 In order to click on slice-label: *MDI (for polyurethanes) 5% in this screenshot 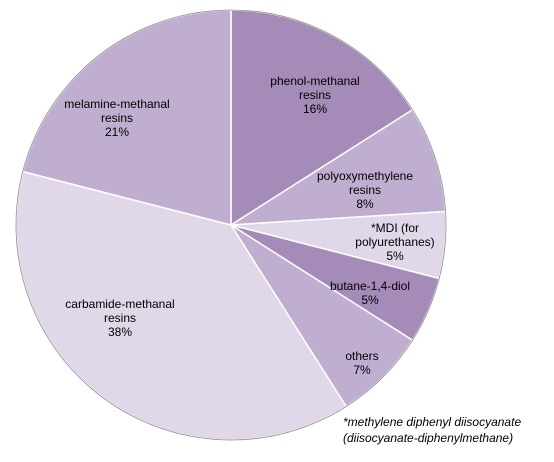, I will do `click(395, 242)`.